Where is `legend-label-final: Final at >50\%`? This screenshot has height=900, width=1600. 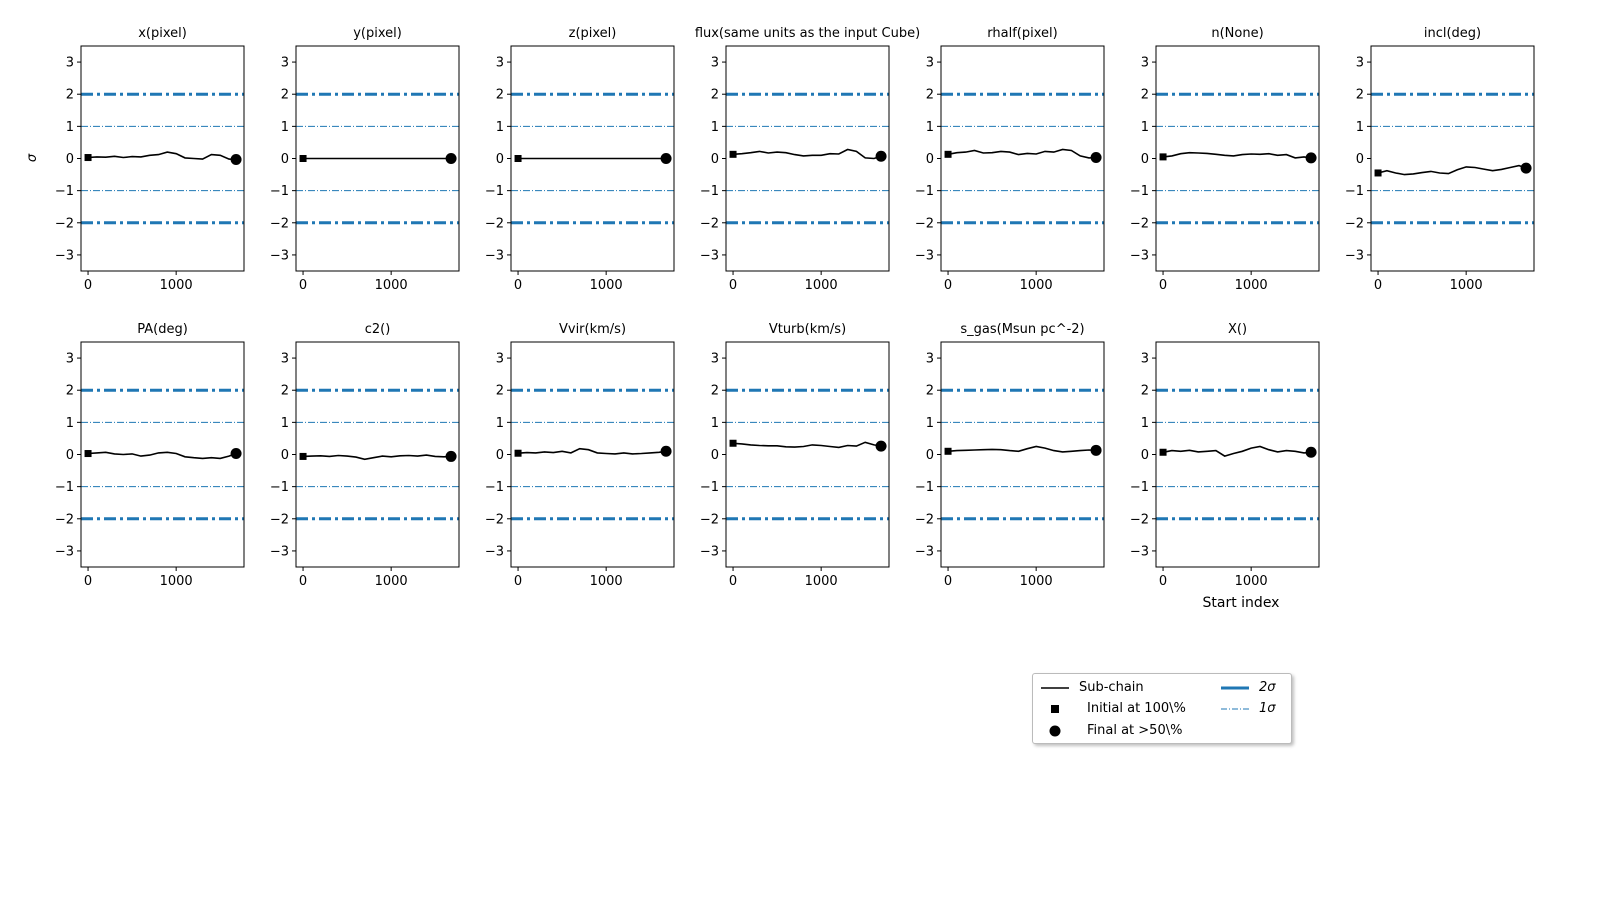 legend-label-final: Final at >50\% is located at coordinates (1135, 730).